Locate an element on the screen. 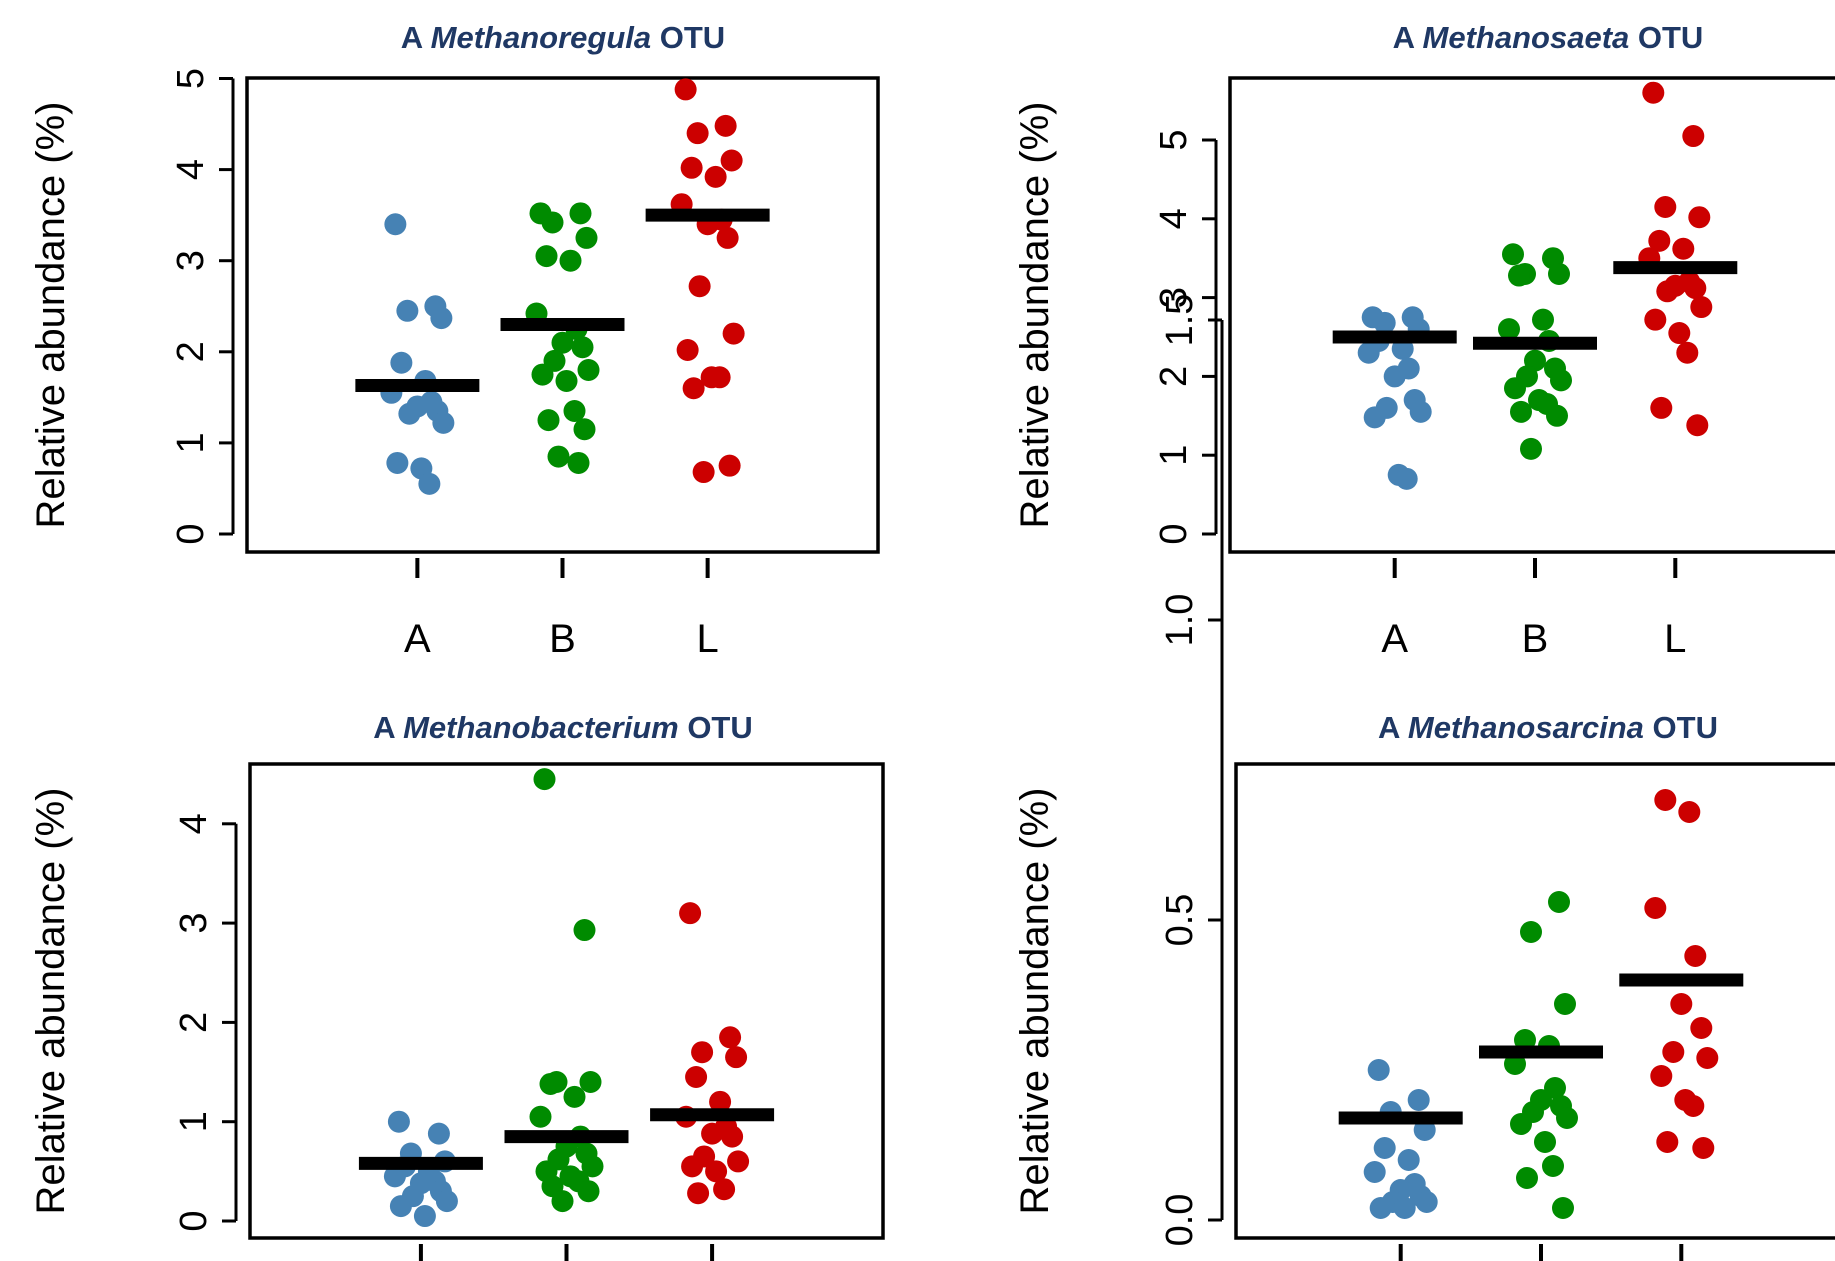  chart-title: A Methanosaeta OTU is located at coordinates (1548, 37).